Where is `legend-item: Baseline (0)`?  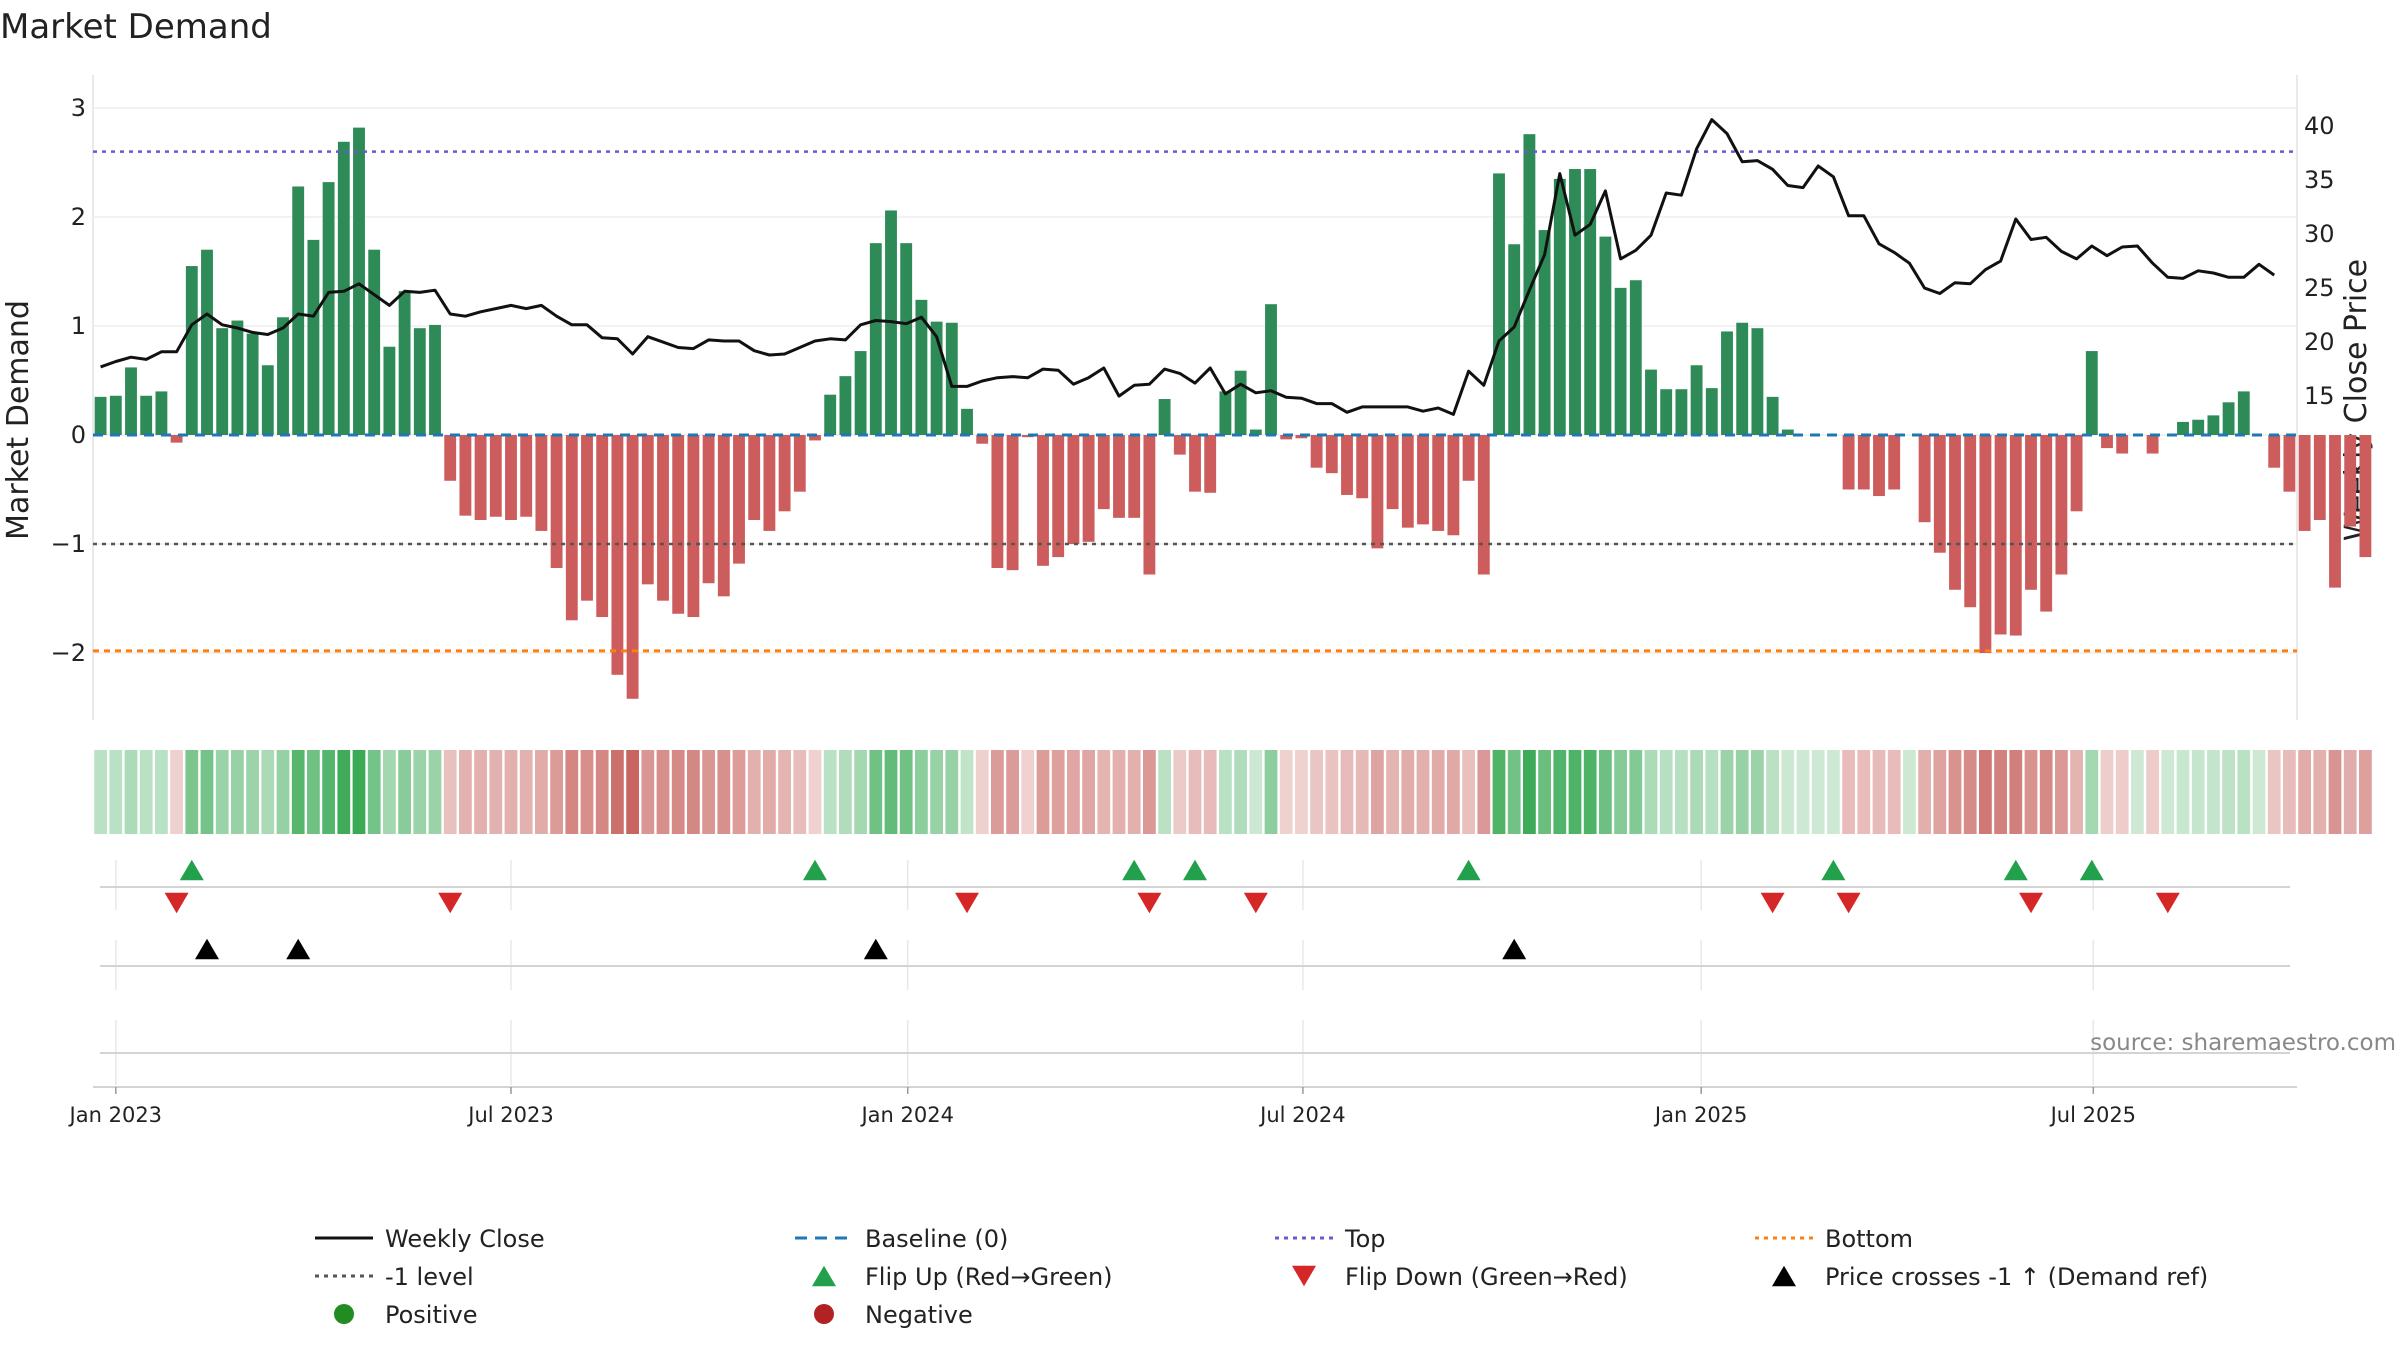 legend-item: Baseline (0) is located at coordinates (901, 1239).